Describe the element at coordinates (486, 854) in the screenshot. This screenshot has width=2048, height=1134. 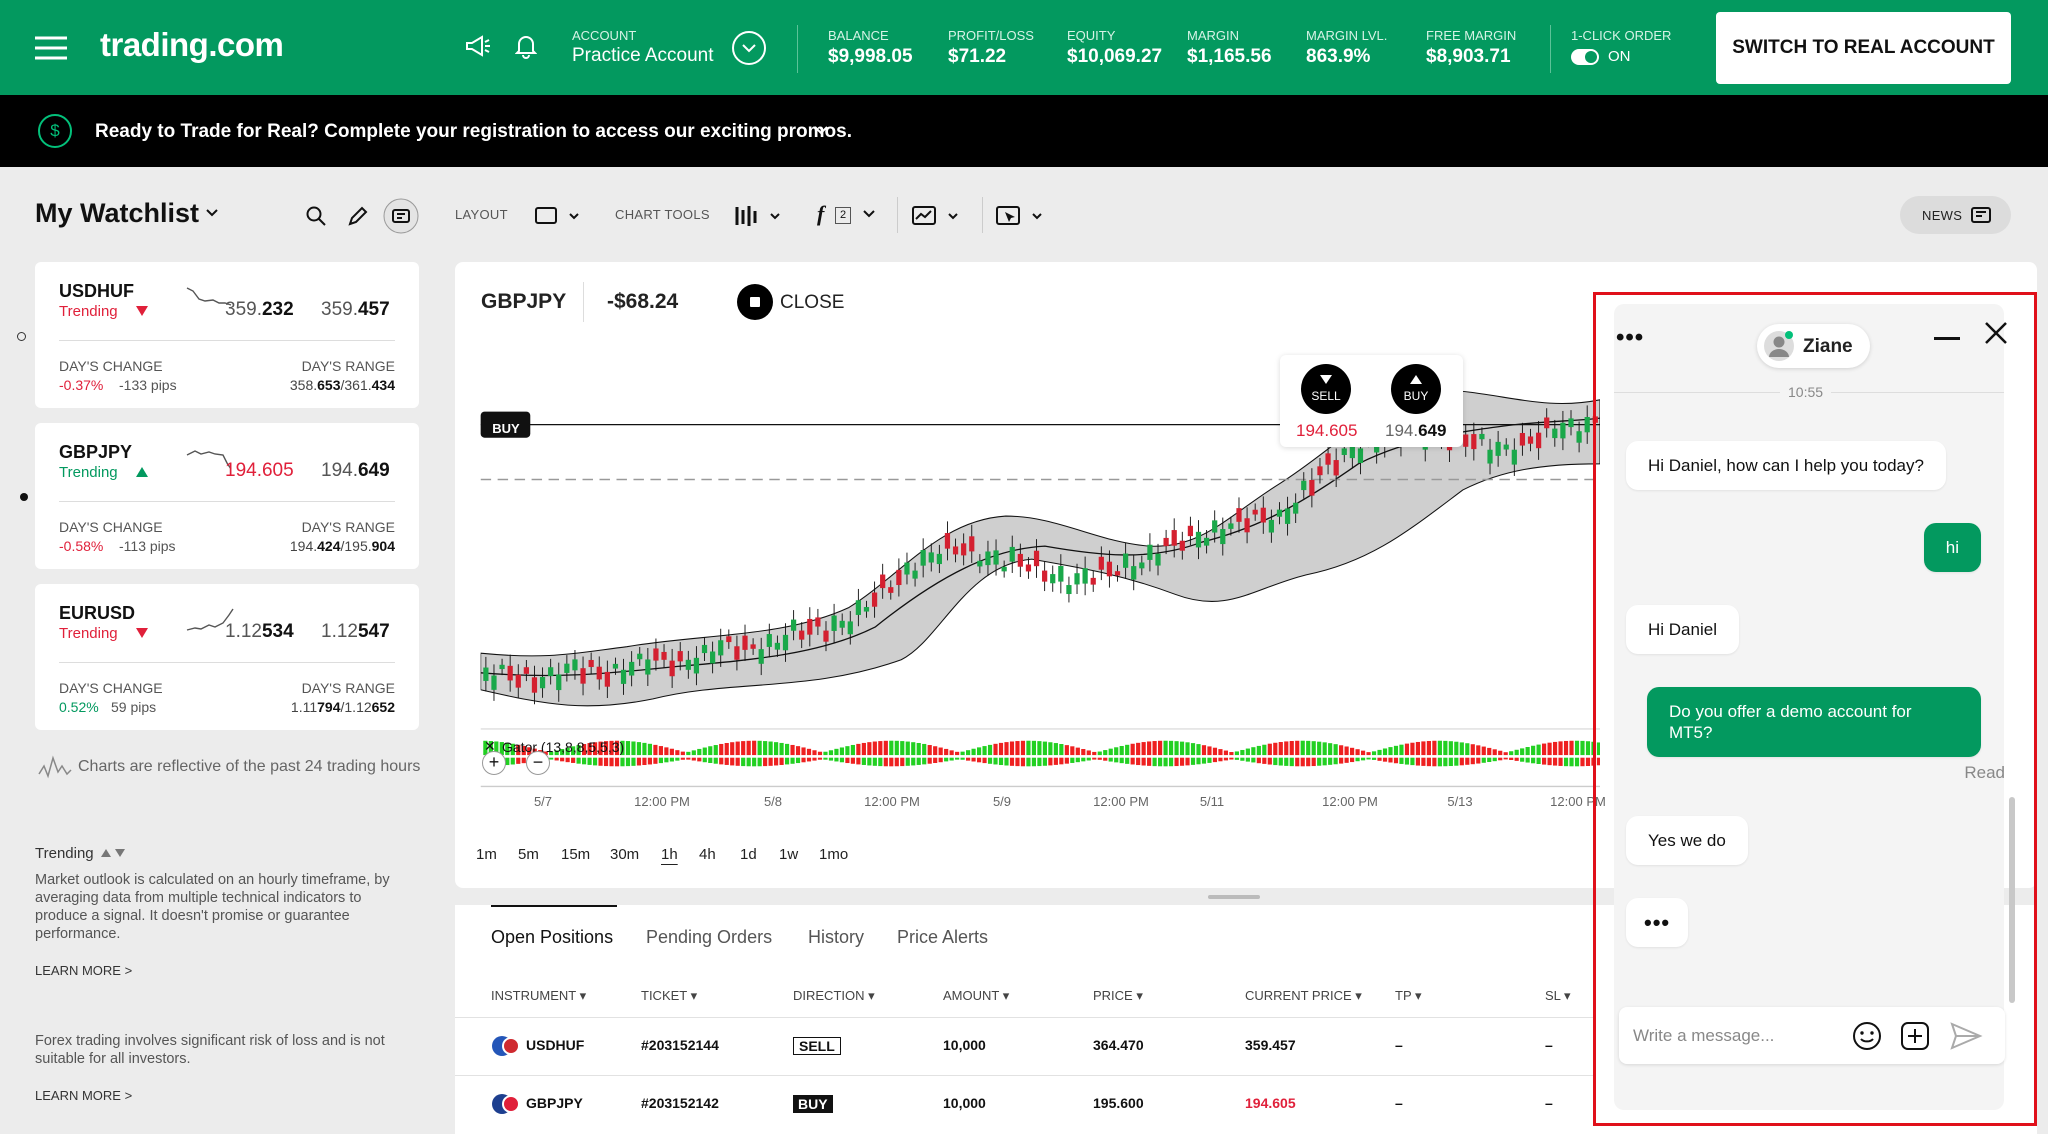
I see `timeframe-button: 1m` at that location.